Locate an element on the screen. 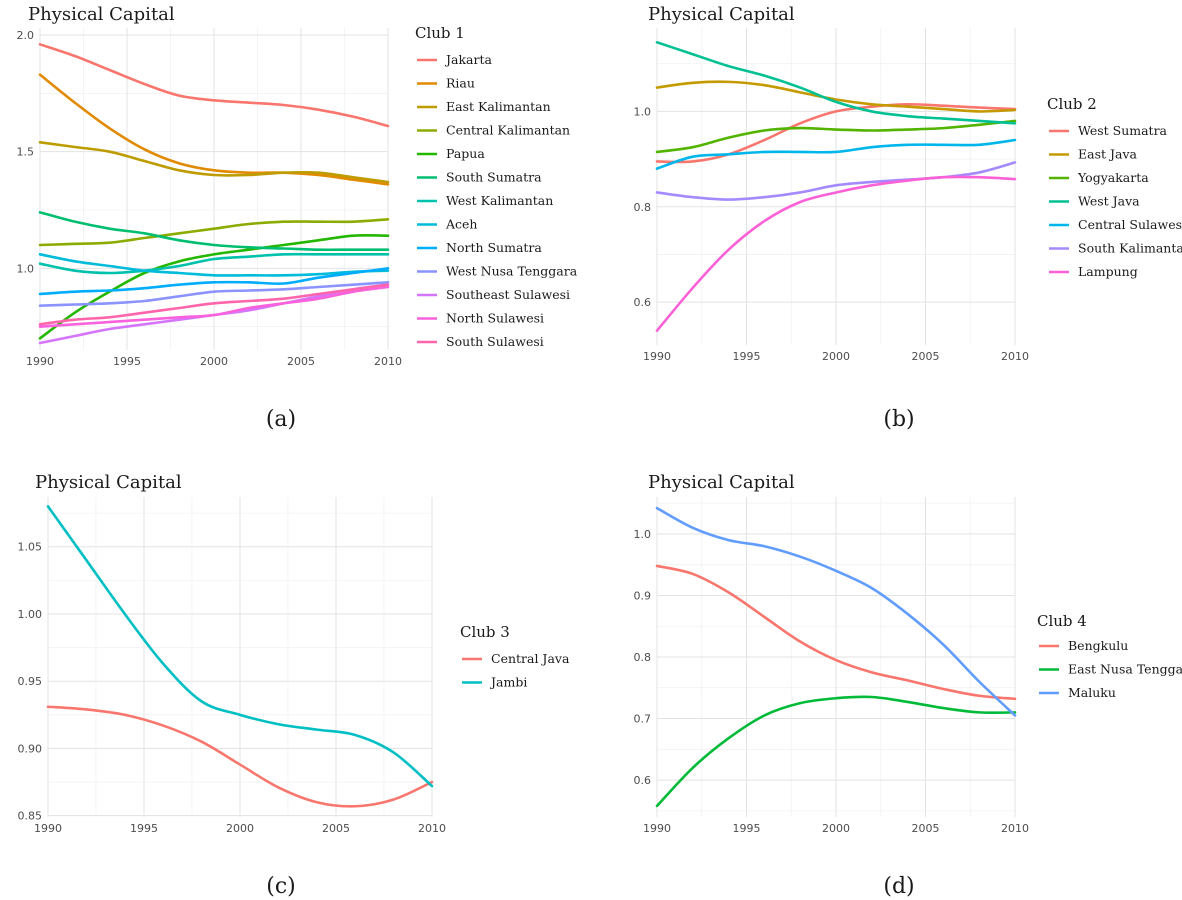 The height and width of the screenshot is (900, 1182). legend-label: Aceh is located at coordinates (461, 224).